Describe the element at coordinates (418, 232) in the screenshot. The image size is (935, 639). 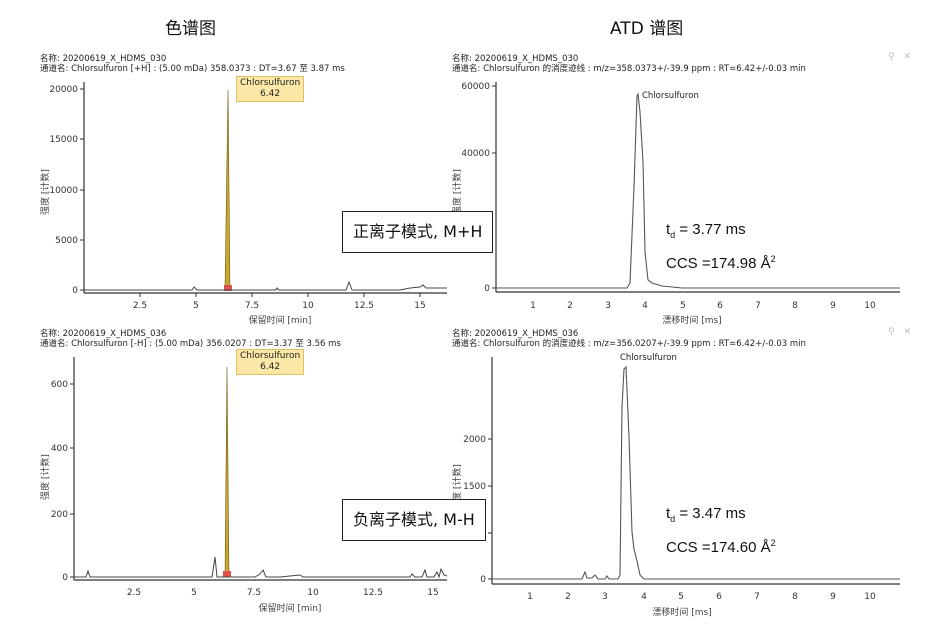
I see `positive-mode-label: 正离子模式, M+H` at that location.